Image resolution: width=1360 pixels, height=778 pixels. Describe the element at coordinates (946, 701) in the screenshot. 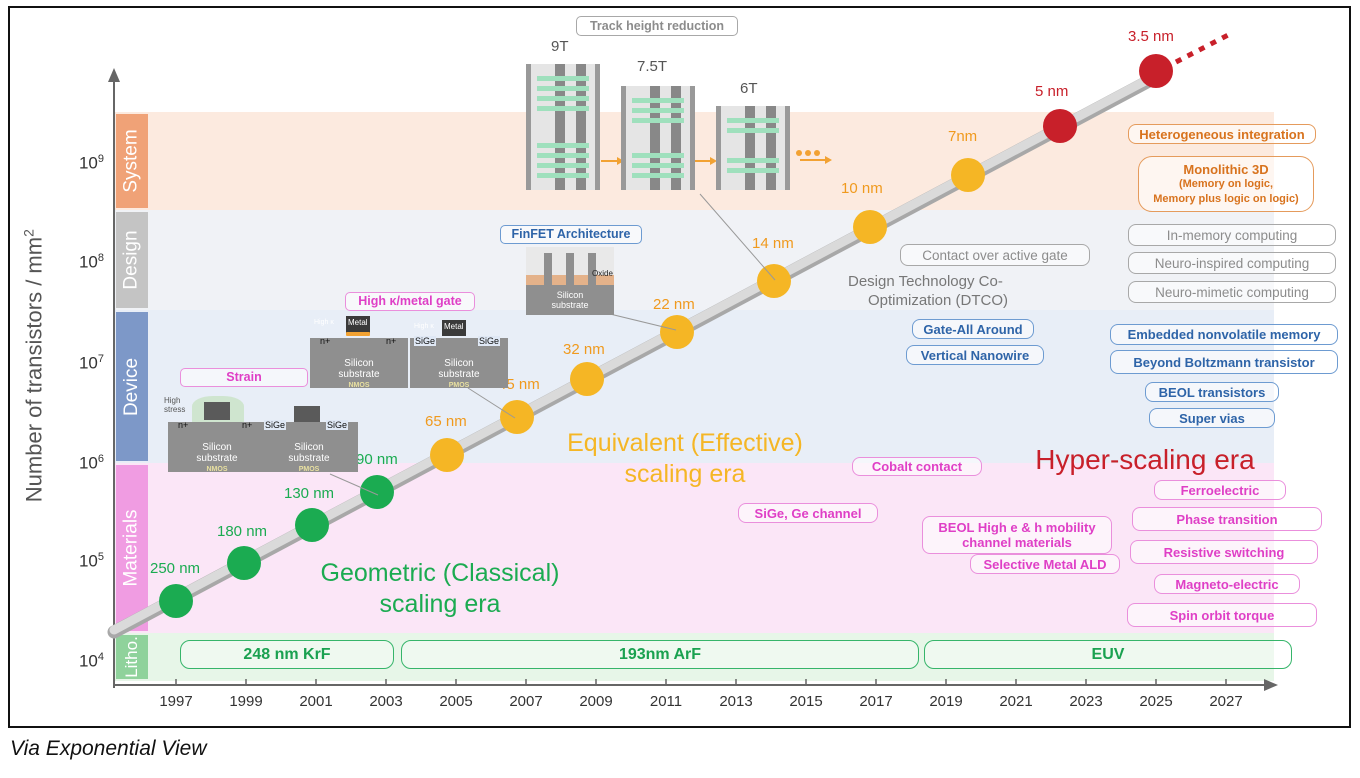

I see `x-tick-2019: 2019` at that location.